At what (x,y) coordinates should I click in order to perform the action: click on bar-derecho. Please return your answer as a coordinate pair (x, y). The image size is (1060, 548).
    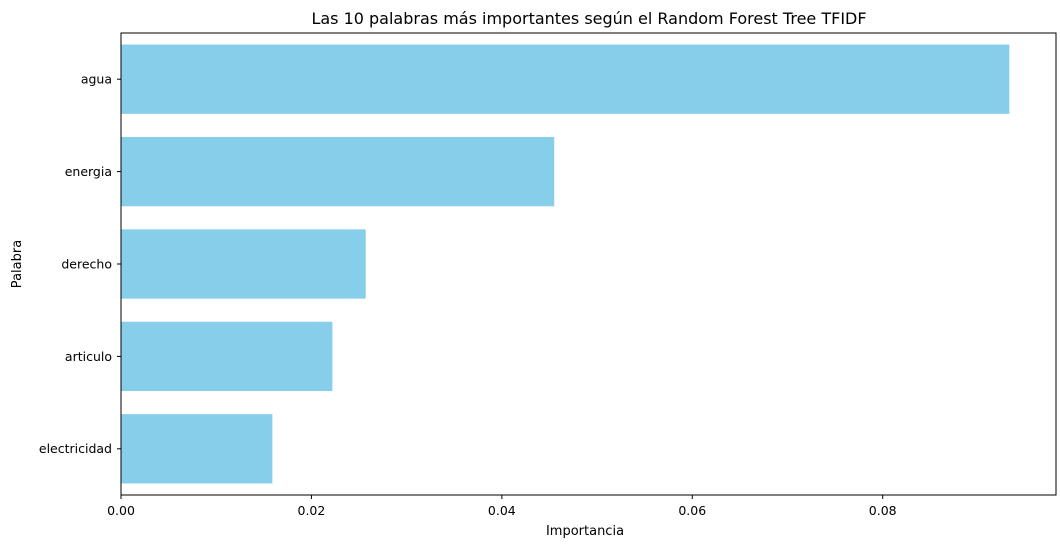
    Looking at the image, I should click on (243, 264).